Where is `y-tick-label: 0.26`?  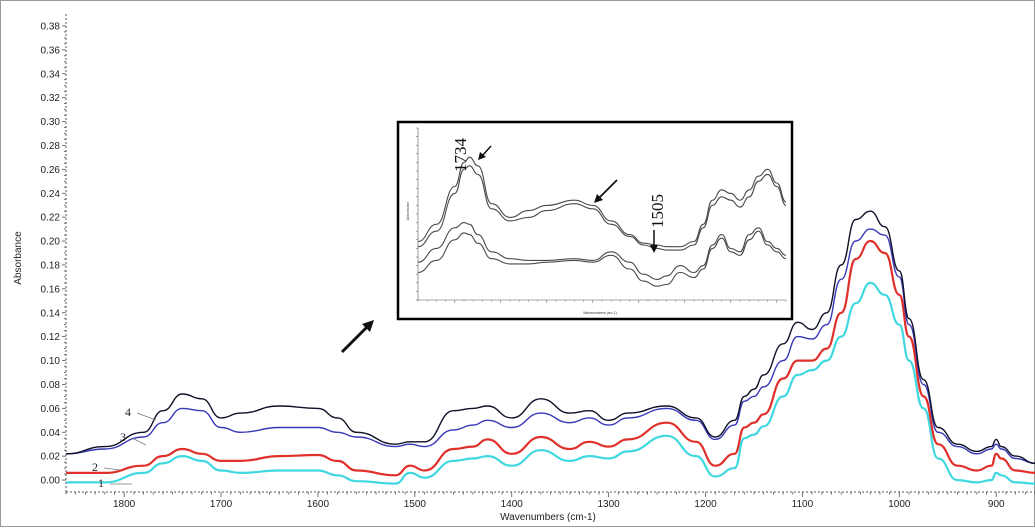 y-tick-label: 0.26 is located at coordinates (51, 170).